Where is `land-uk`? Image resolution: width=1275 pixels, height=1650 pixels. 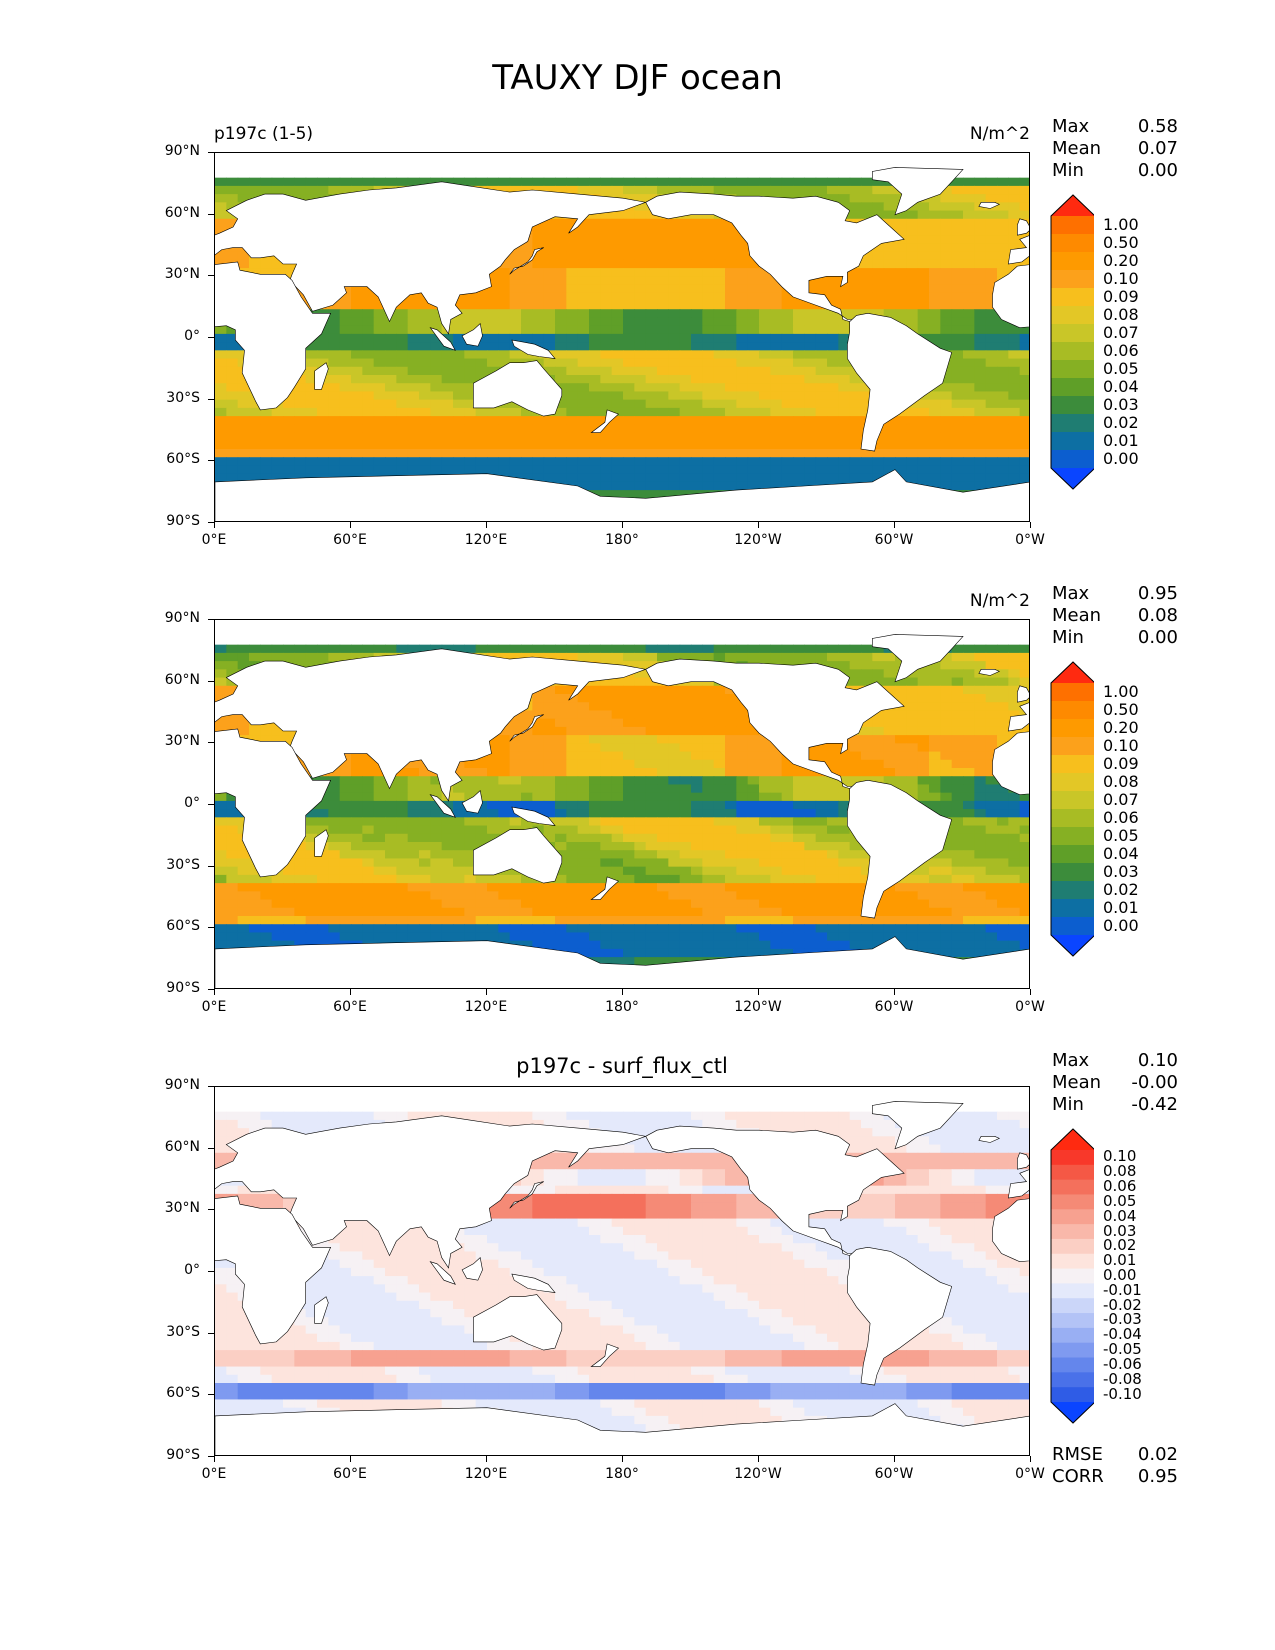
land-uk is located at coordinates (1023, 694).